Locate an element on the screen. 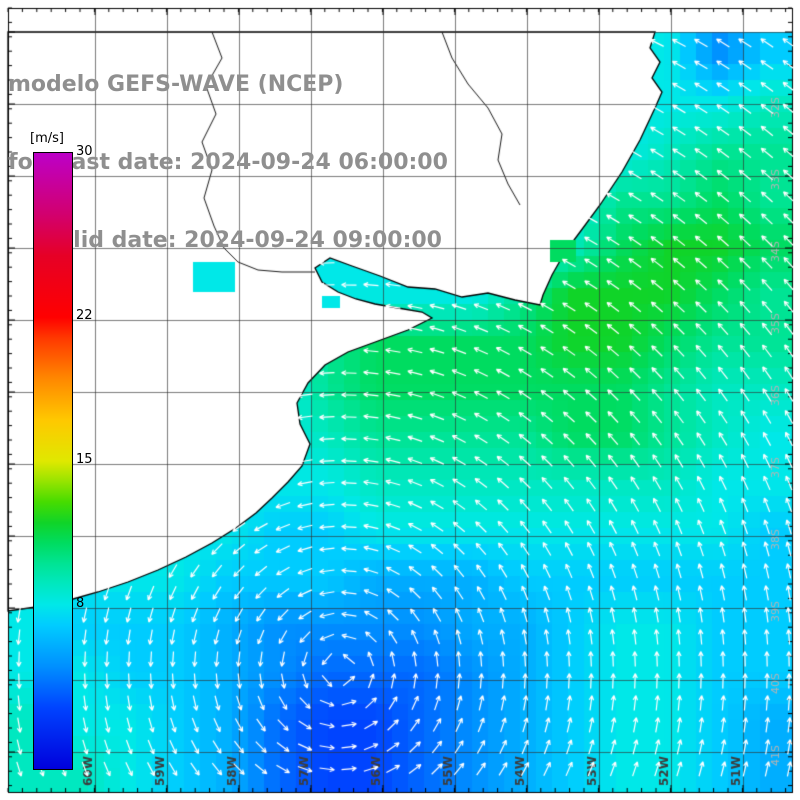 The image size is (800, 800). colorbar-tick-label: 8 is located at coordinates (80, 603).